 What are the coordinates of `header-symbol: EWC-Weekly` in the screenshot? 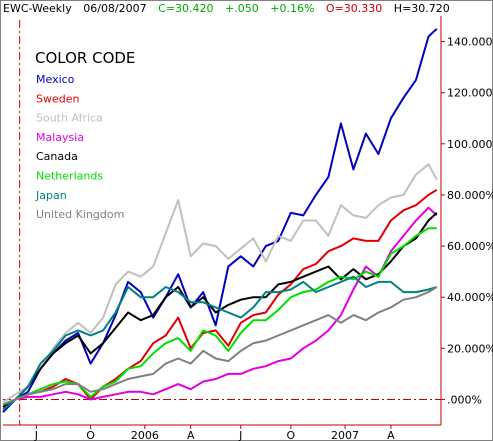 It's located at (37, 8).